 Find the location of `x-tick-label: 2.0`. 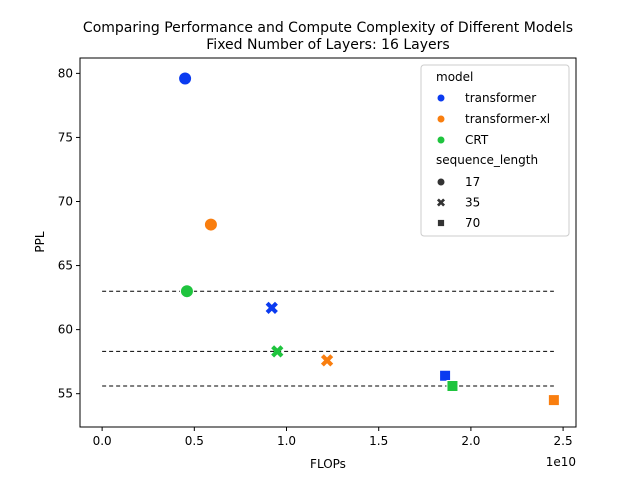

x-tick-label: 2.0 is located at coordinates (470, 441).